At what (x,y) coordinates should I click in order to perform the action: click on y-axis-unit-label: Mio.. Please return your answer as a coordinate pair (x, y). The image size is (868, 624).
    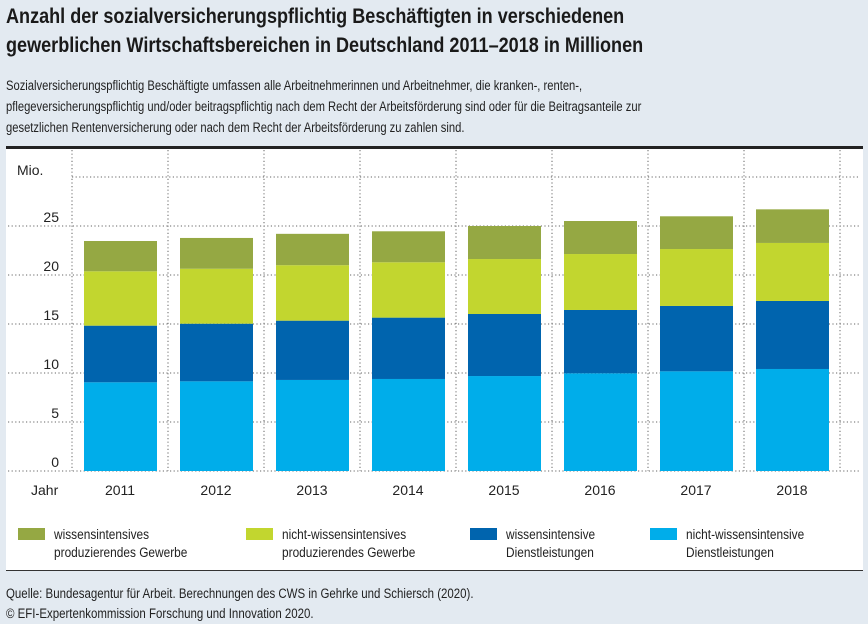
    Looking at the image, I should click on (30, 170).